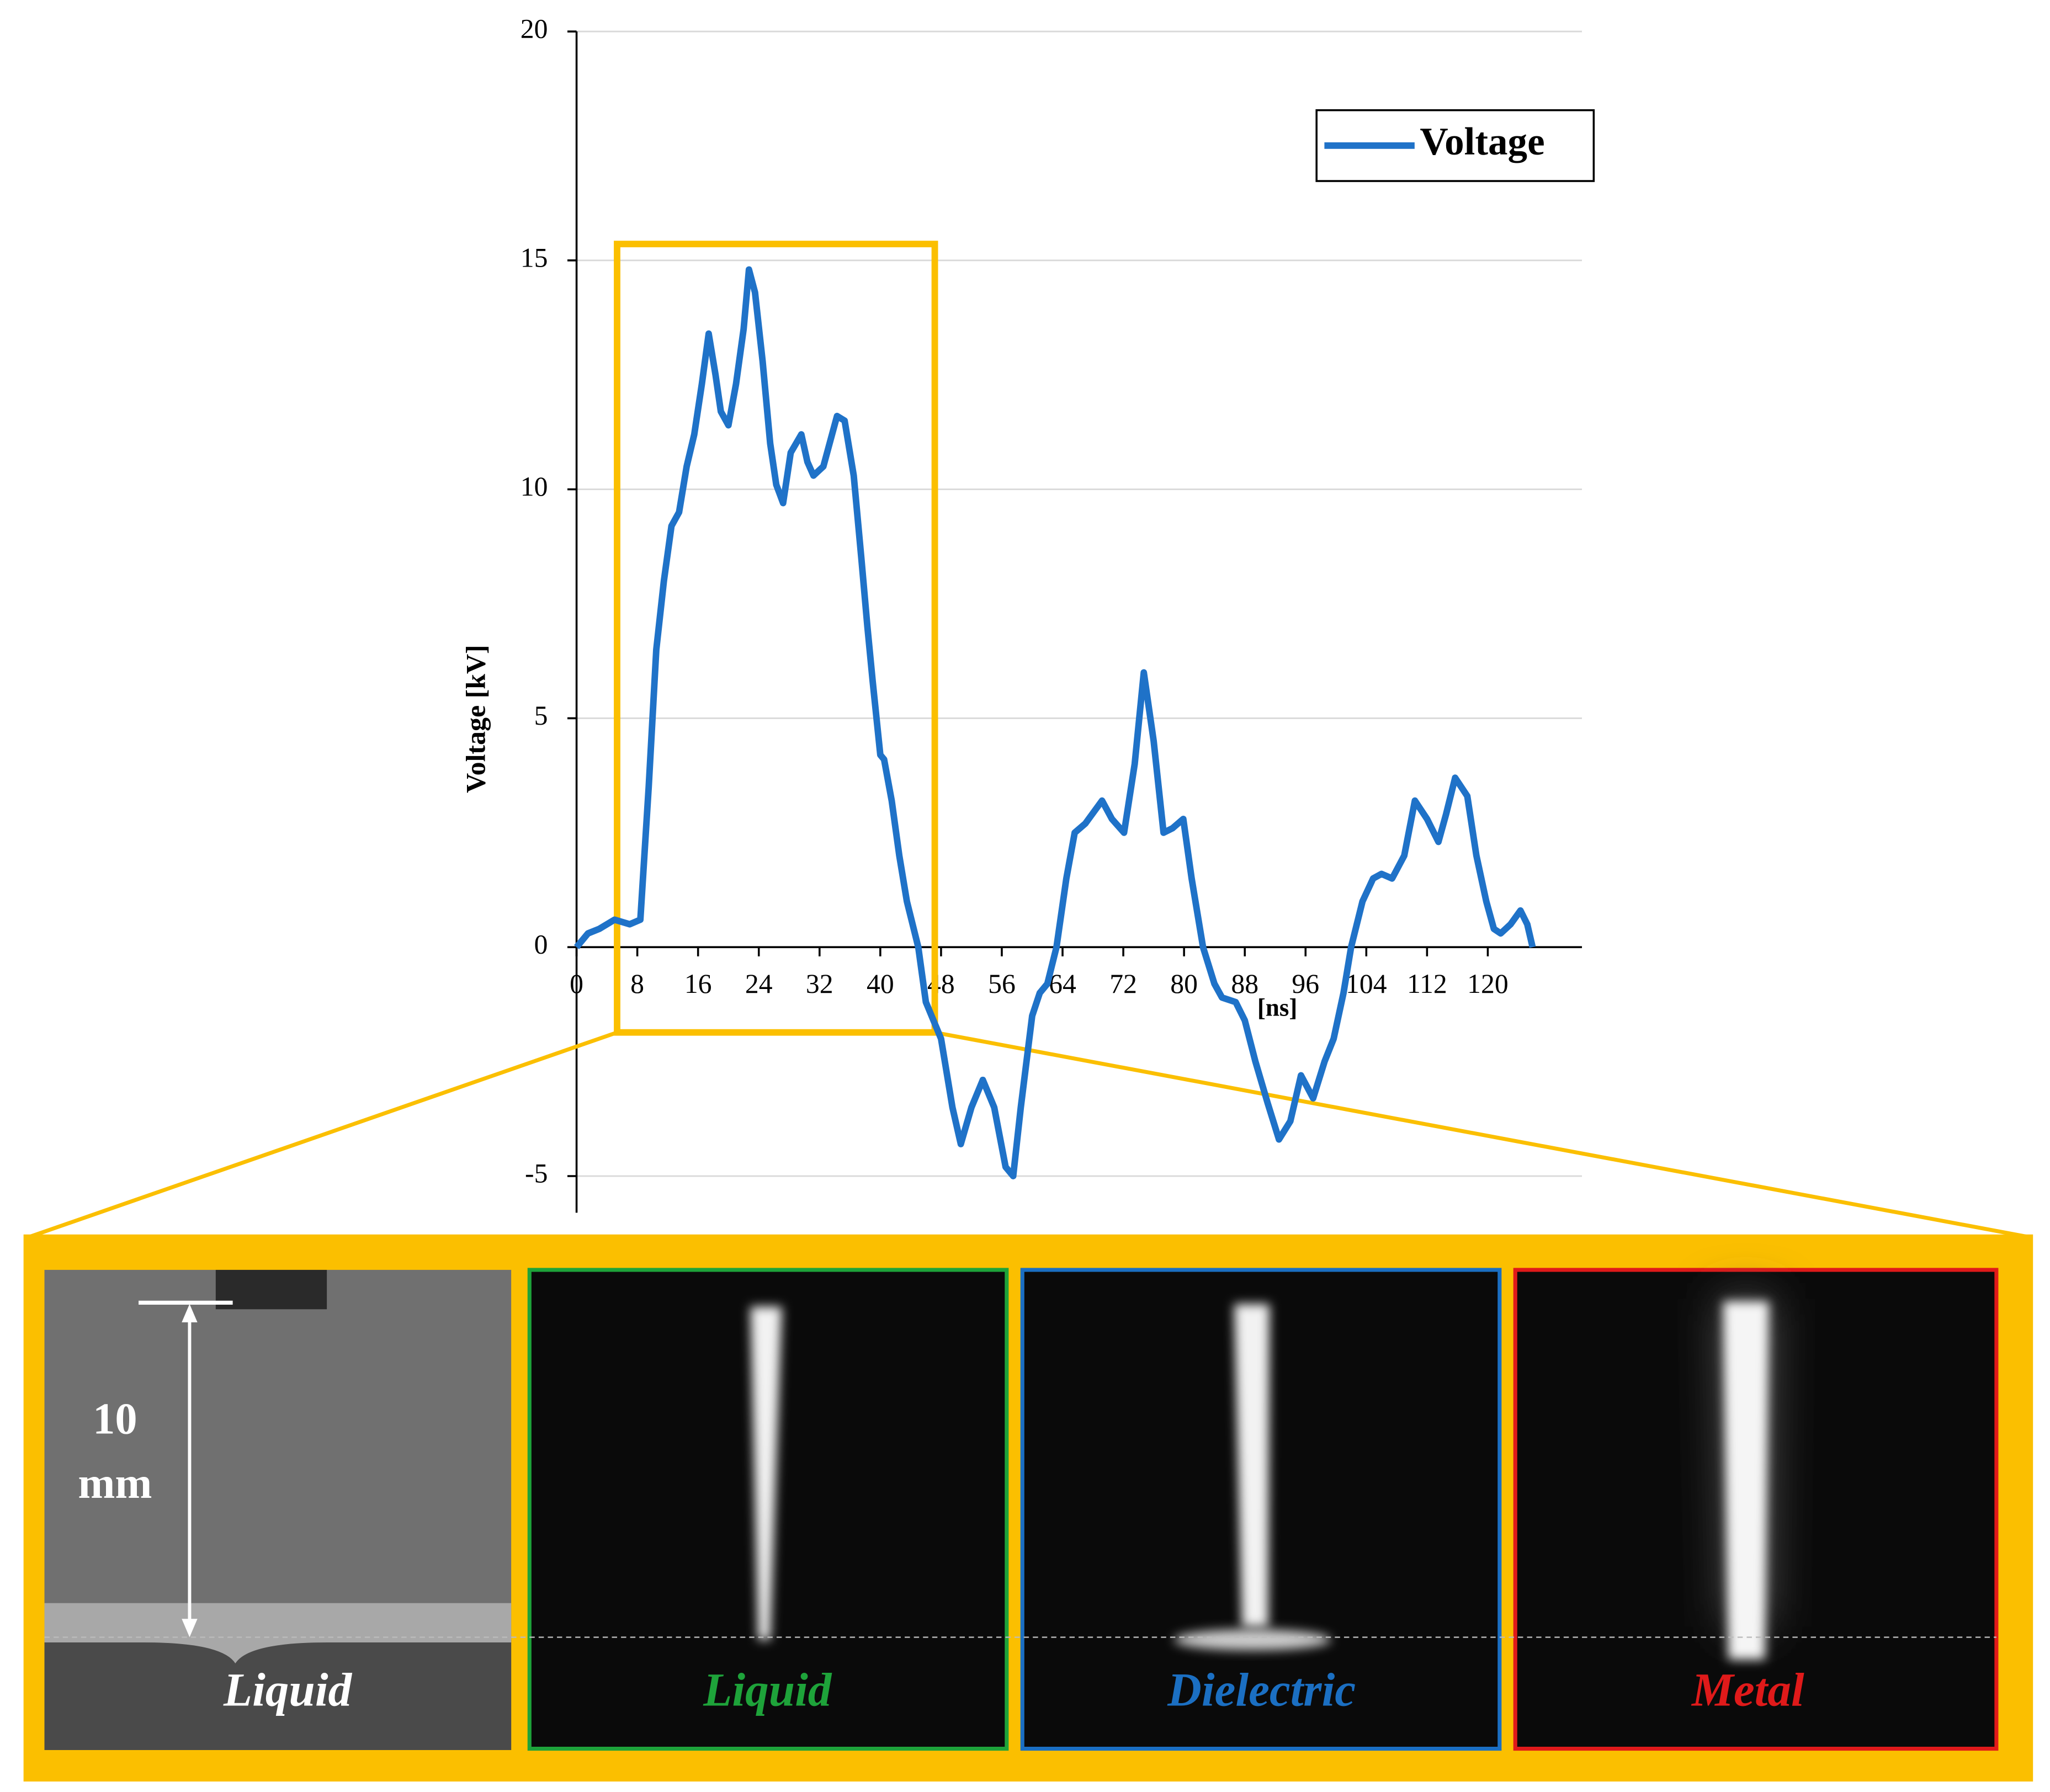  Describe the element at coordinates (1244, 984) in the screenshot. I see `x-tick-label: 88` at that location.